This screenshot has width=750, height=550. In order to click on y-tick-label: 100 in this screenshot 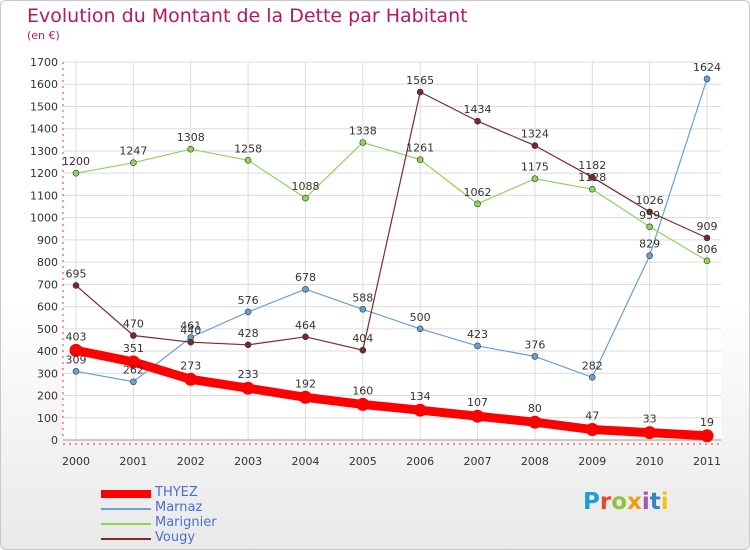, I will do `click(47, 418)`.